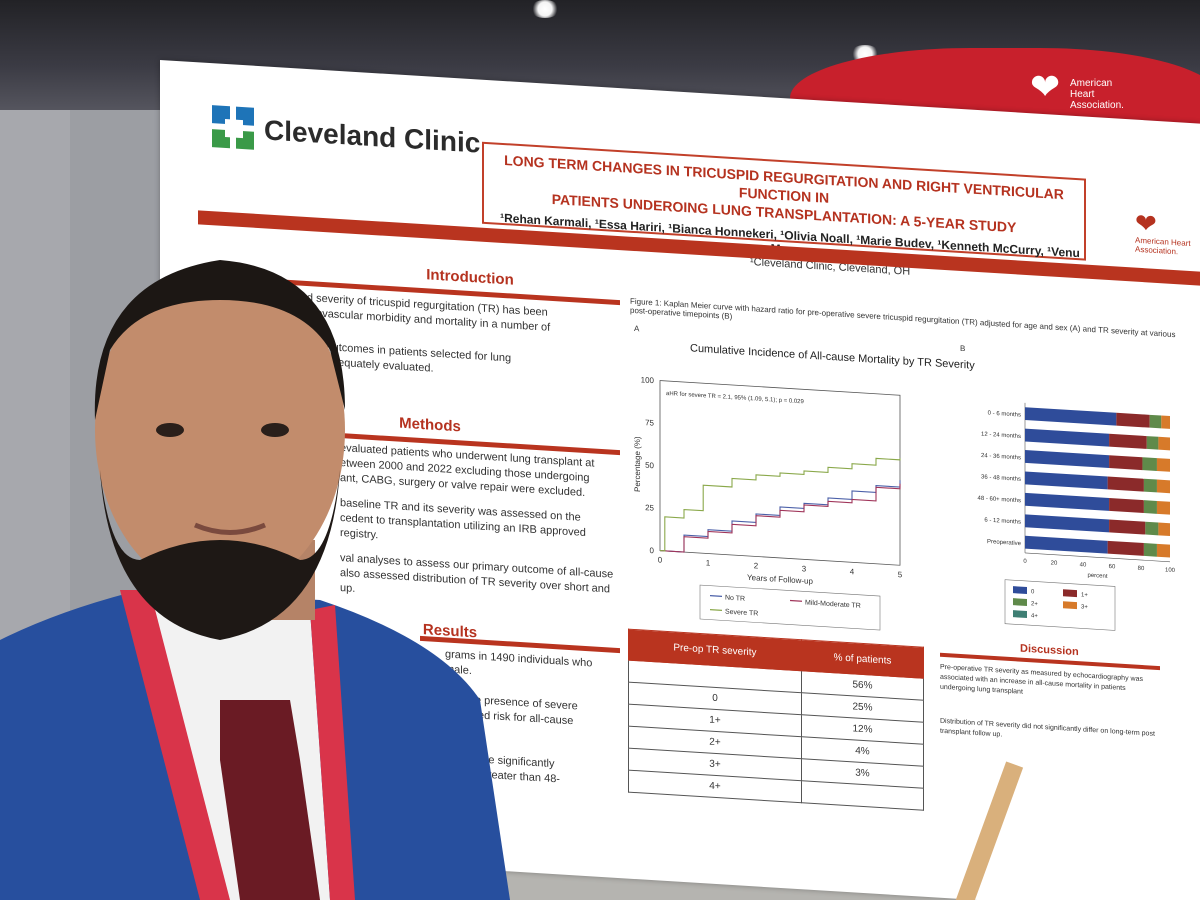 Image resolution: width=1200 pixels, height=900 pixels. What do you see at coordinates (1034, 604) in the screenshot?
I see `legend-label: 2+` at bounding box center [1034, 604].